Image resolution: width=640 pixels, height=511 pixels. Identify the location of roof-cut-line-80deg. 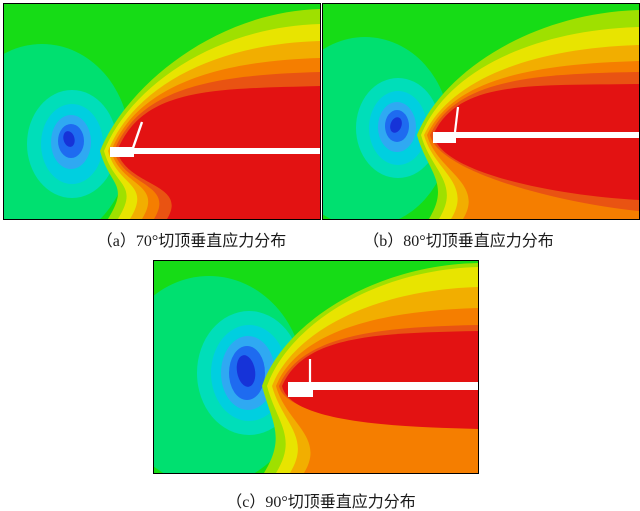
(456, 119).